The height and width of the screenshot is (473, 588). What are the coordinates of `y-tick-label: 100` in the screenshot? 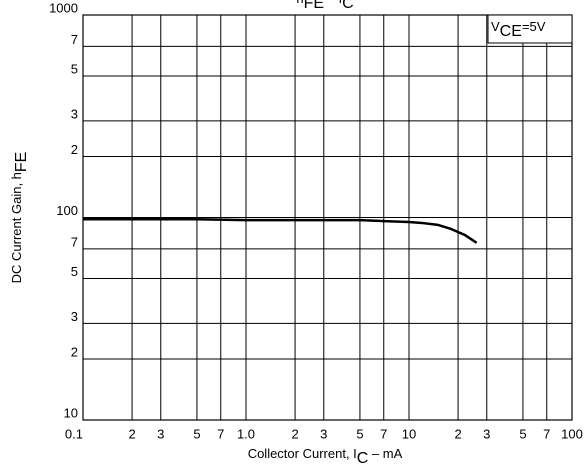 It's located at (67, 210).